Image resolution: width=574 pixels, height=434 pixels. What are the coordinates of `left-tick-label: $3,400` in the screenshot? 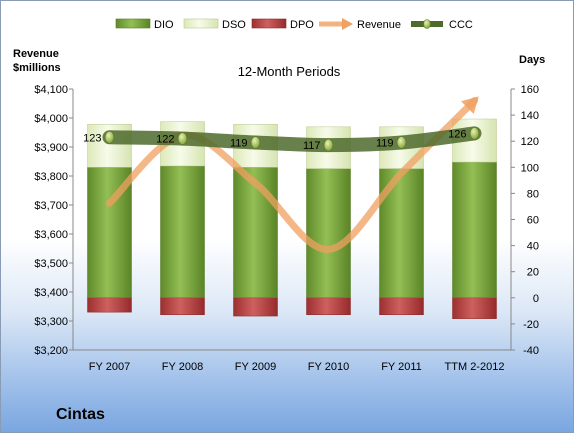 It's located at (51, 293).